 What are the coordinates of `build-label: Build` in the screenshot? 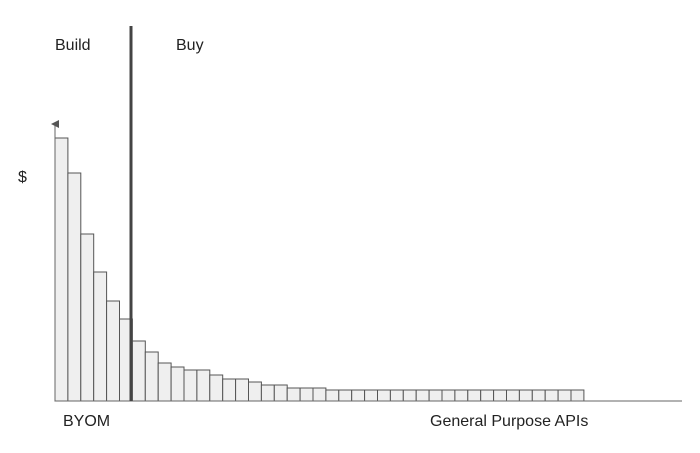 It's located at (73, 45).